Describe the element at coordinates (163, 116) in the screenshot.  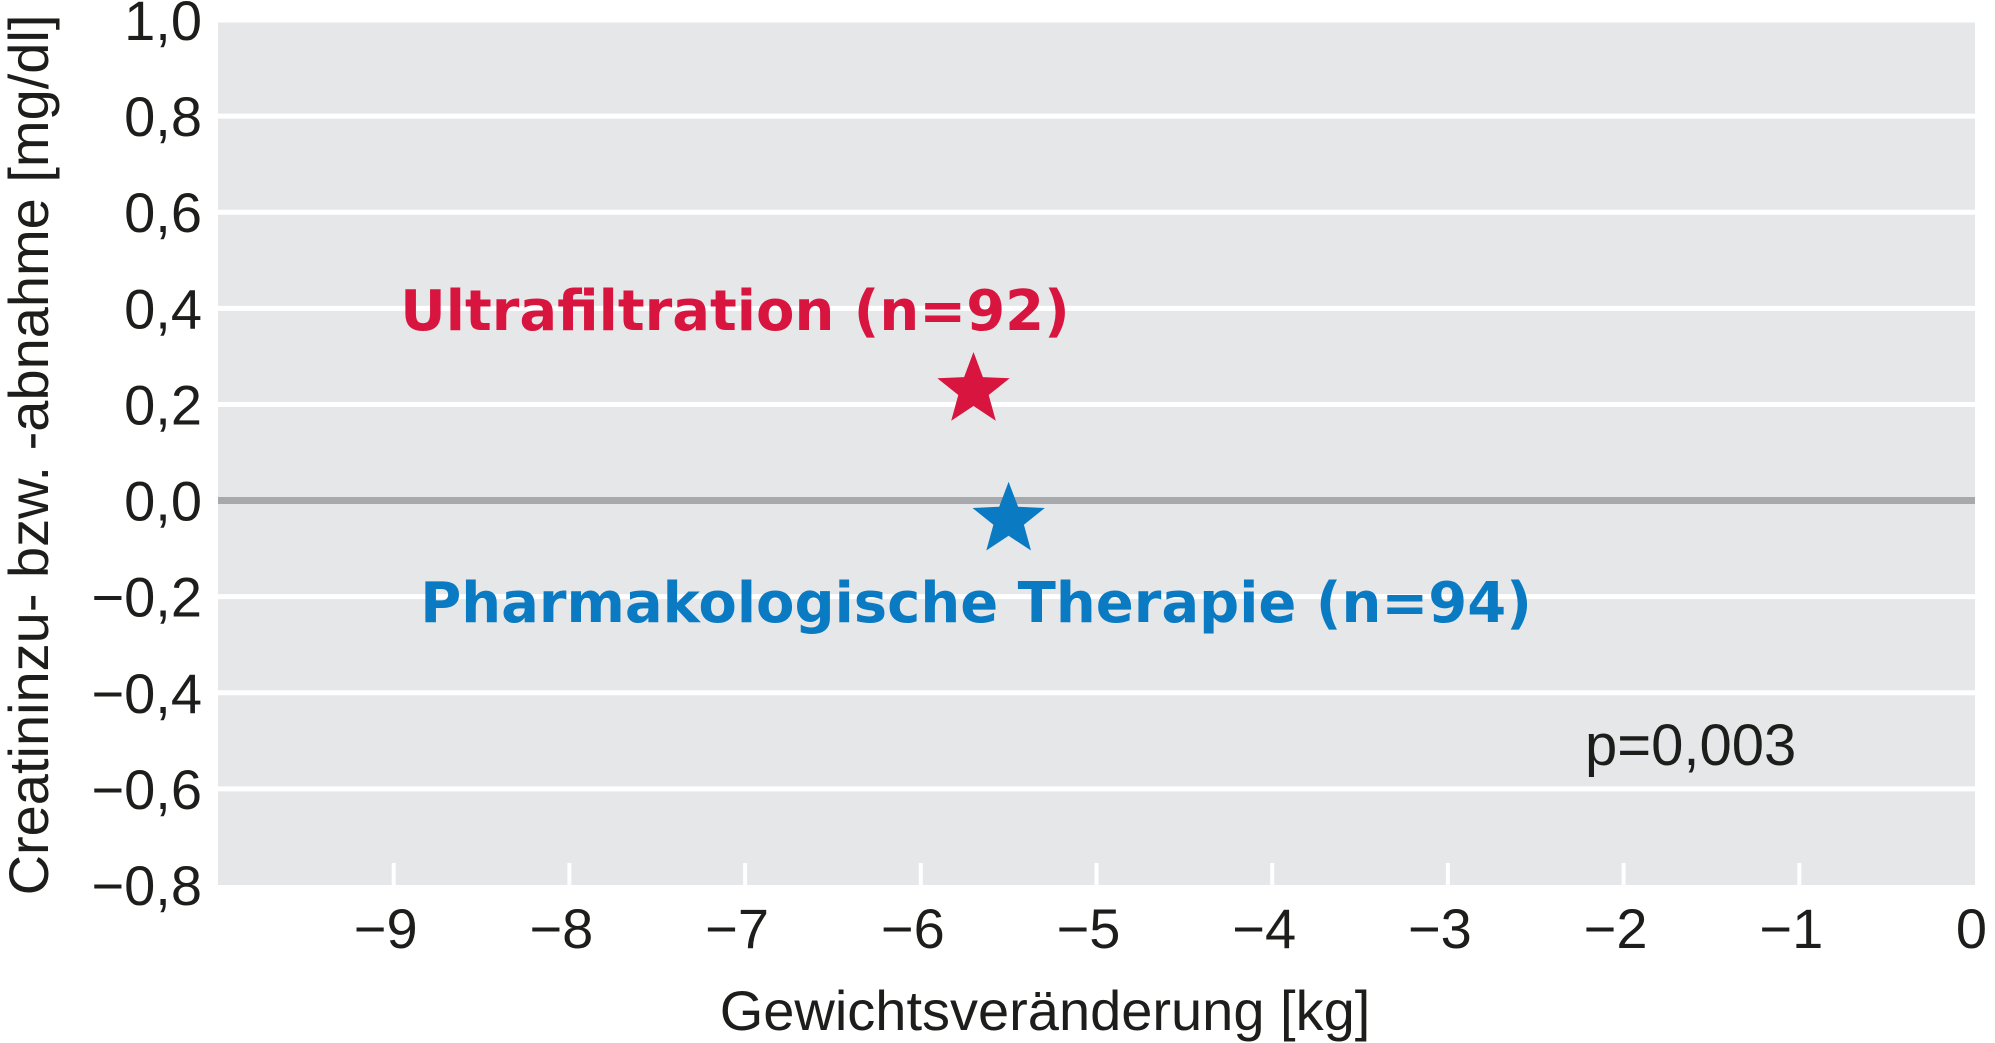
I see `y-tick-label: 0,8` at that location.